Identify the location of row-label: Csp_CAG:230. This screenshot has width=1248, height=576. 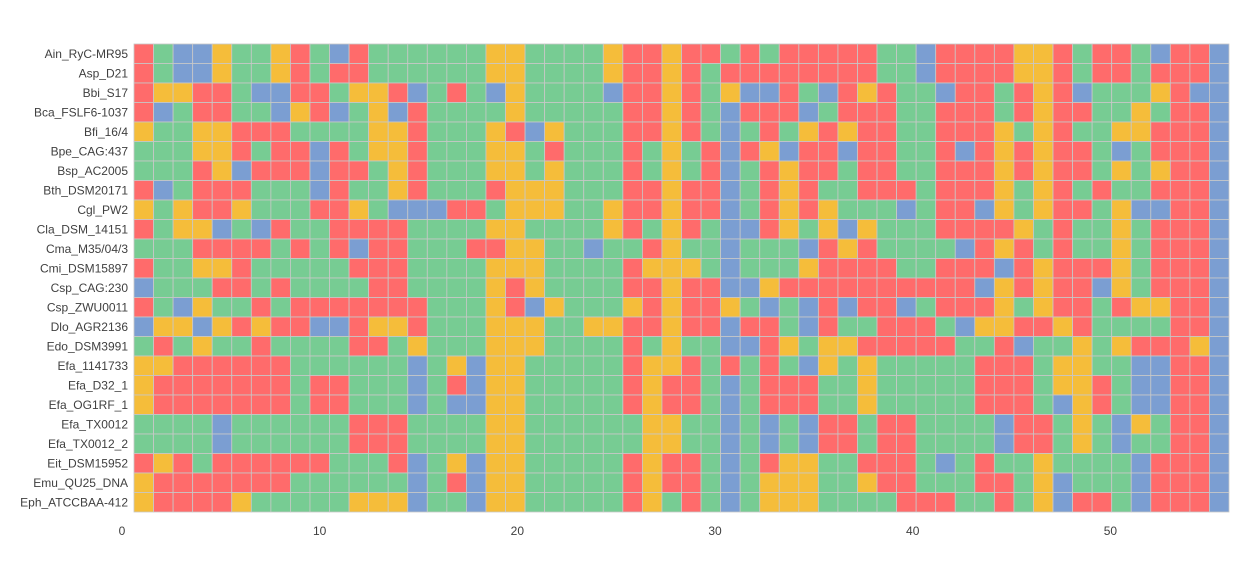
(90, 288).